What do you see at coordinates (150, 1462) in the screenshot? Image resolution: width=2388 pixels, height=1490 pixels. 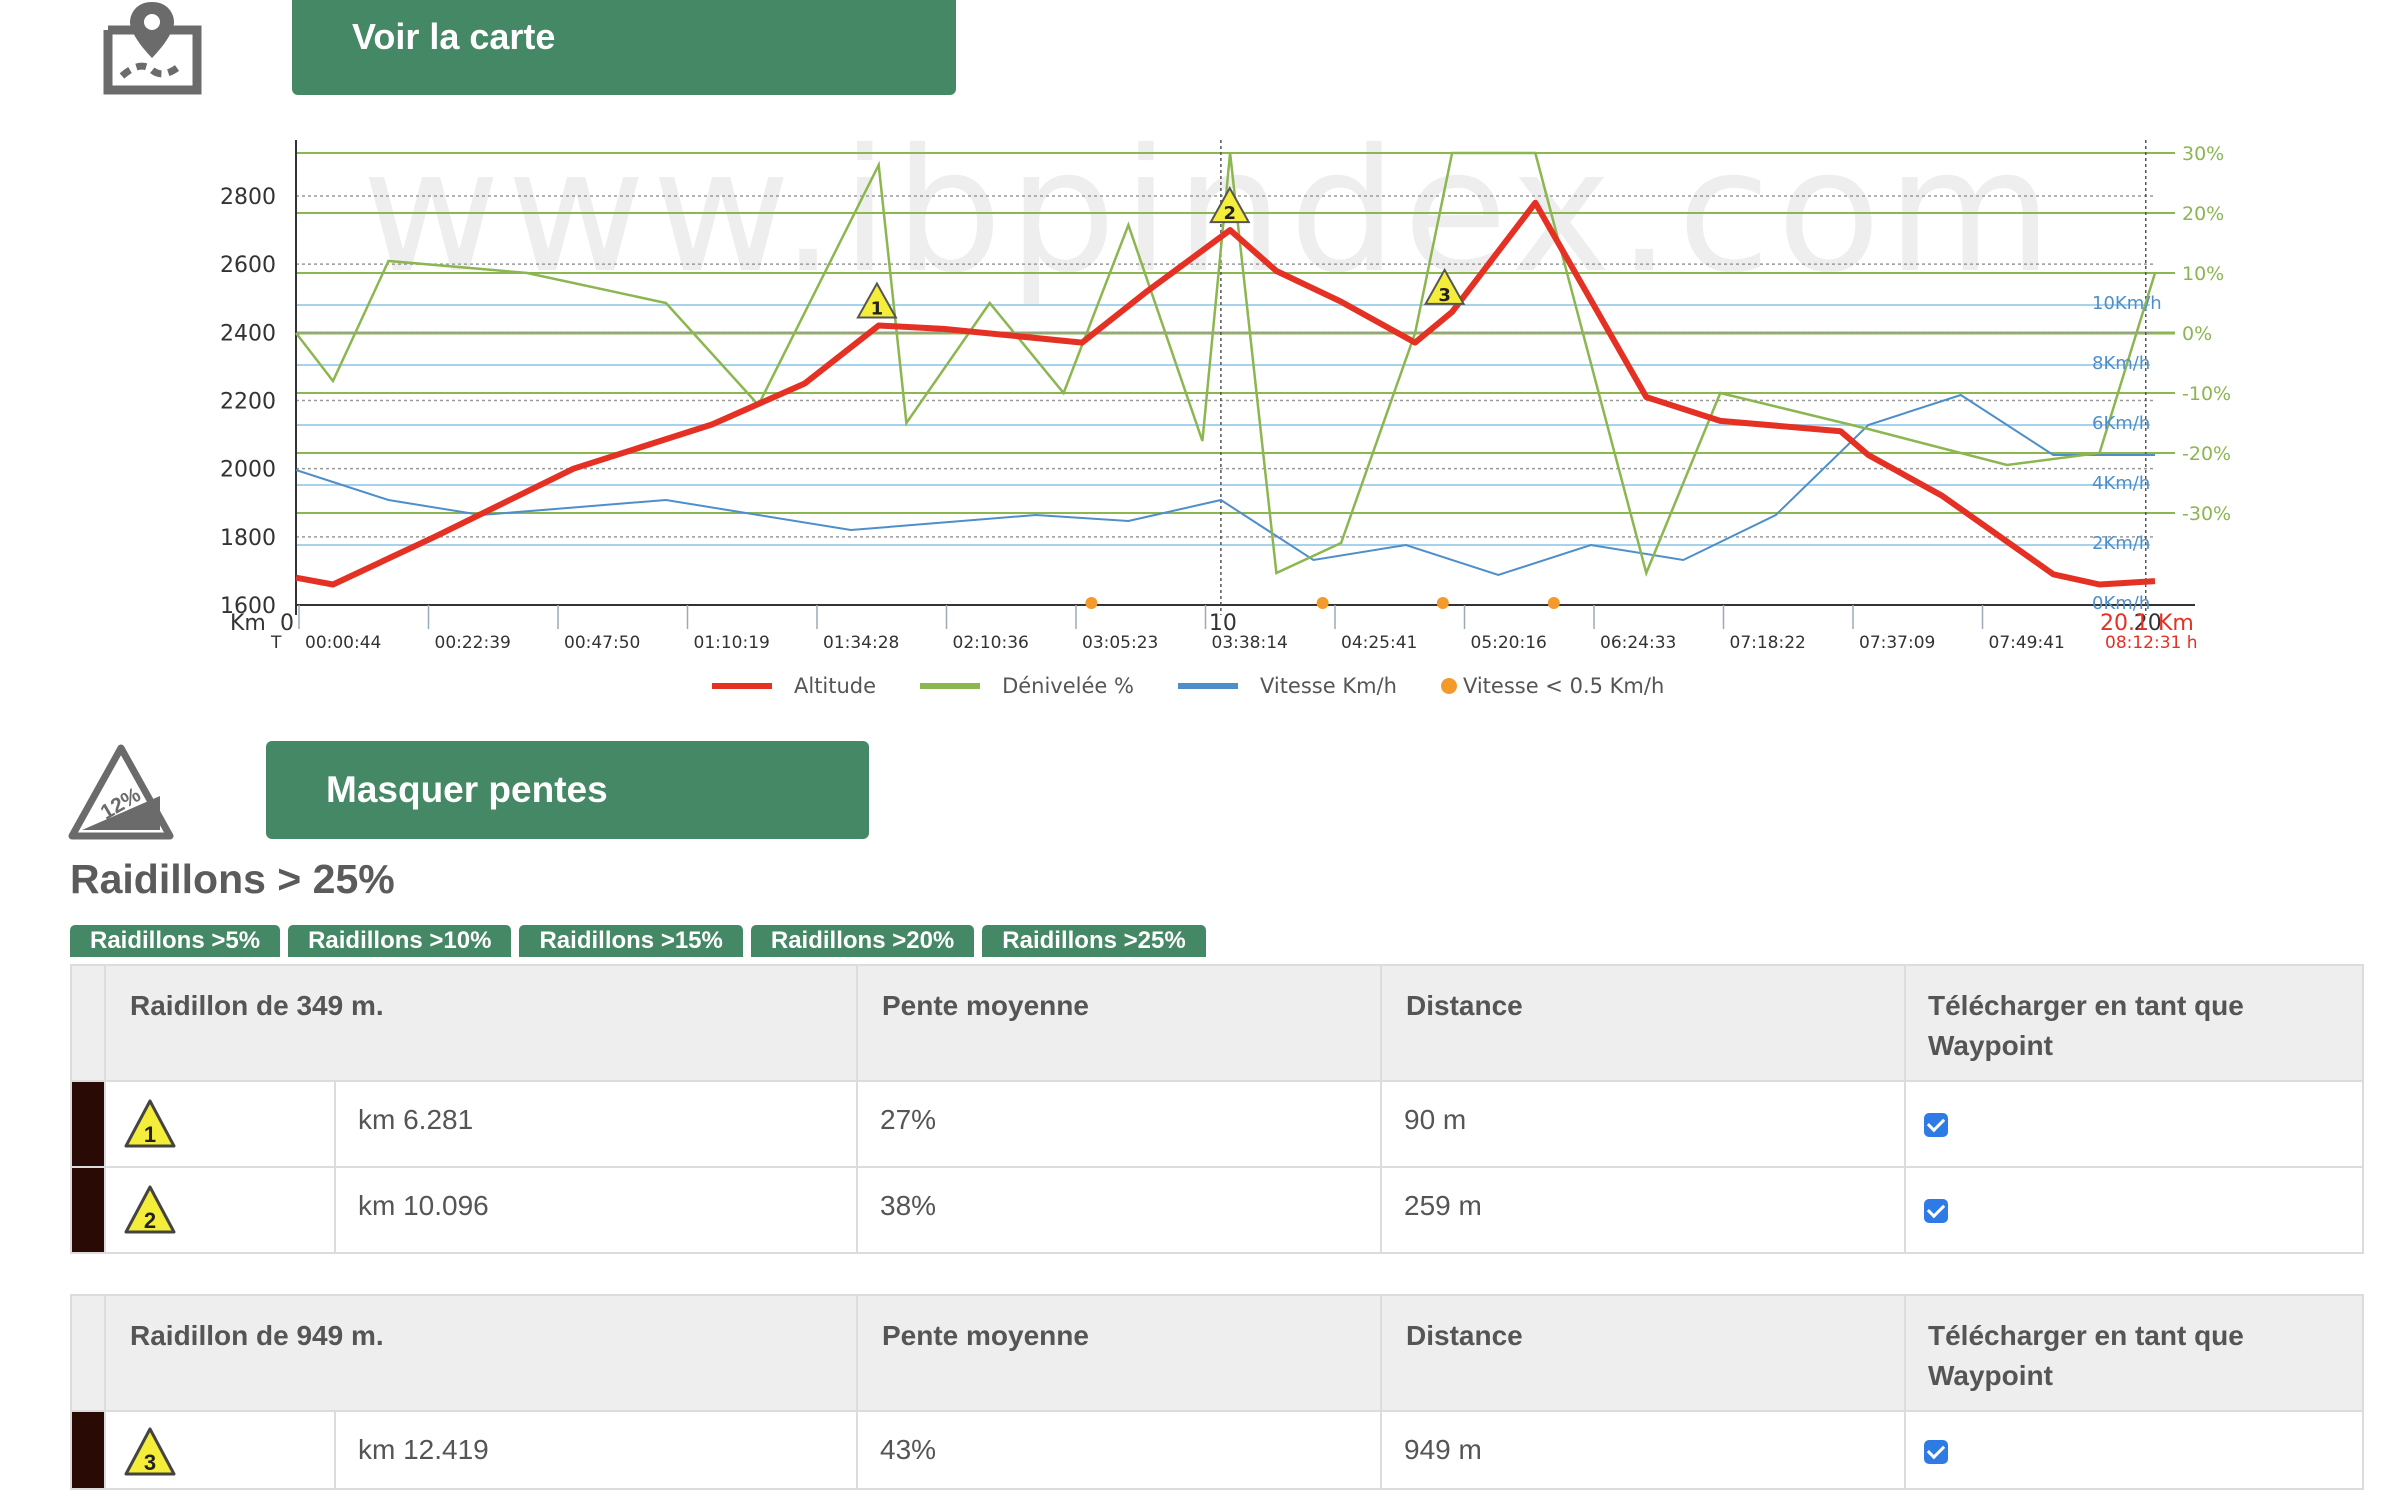 I see `svg-text: 3` at bounding box center [150, 1462].